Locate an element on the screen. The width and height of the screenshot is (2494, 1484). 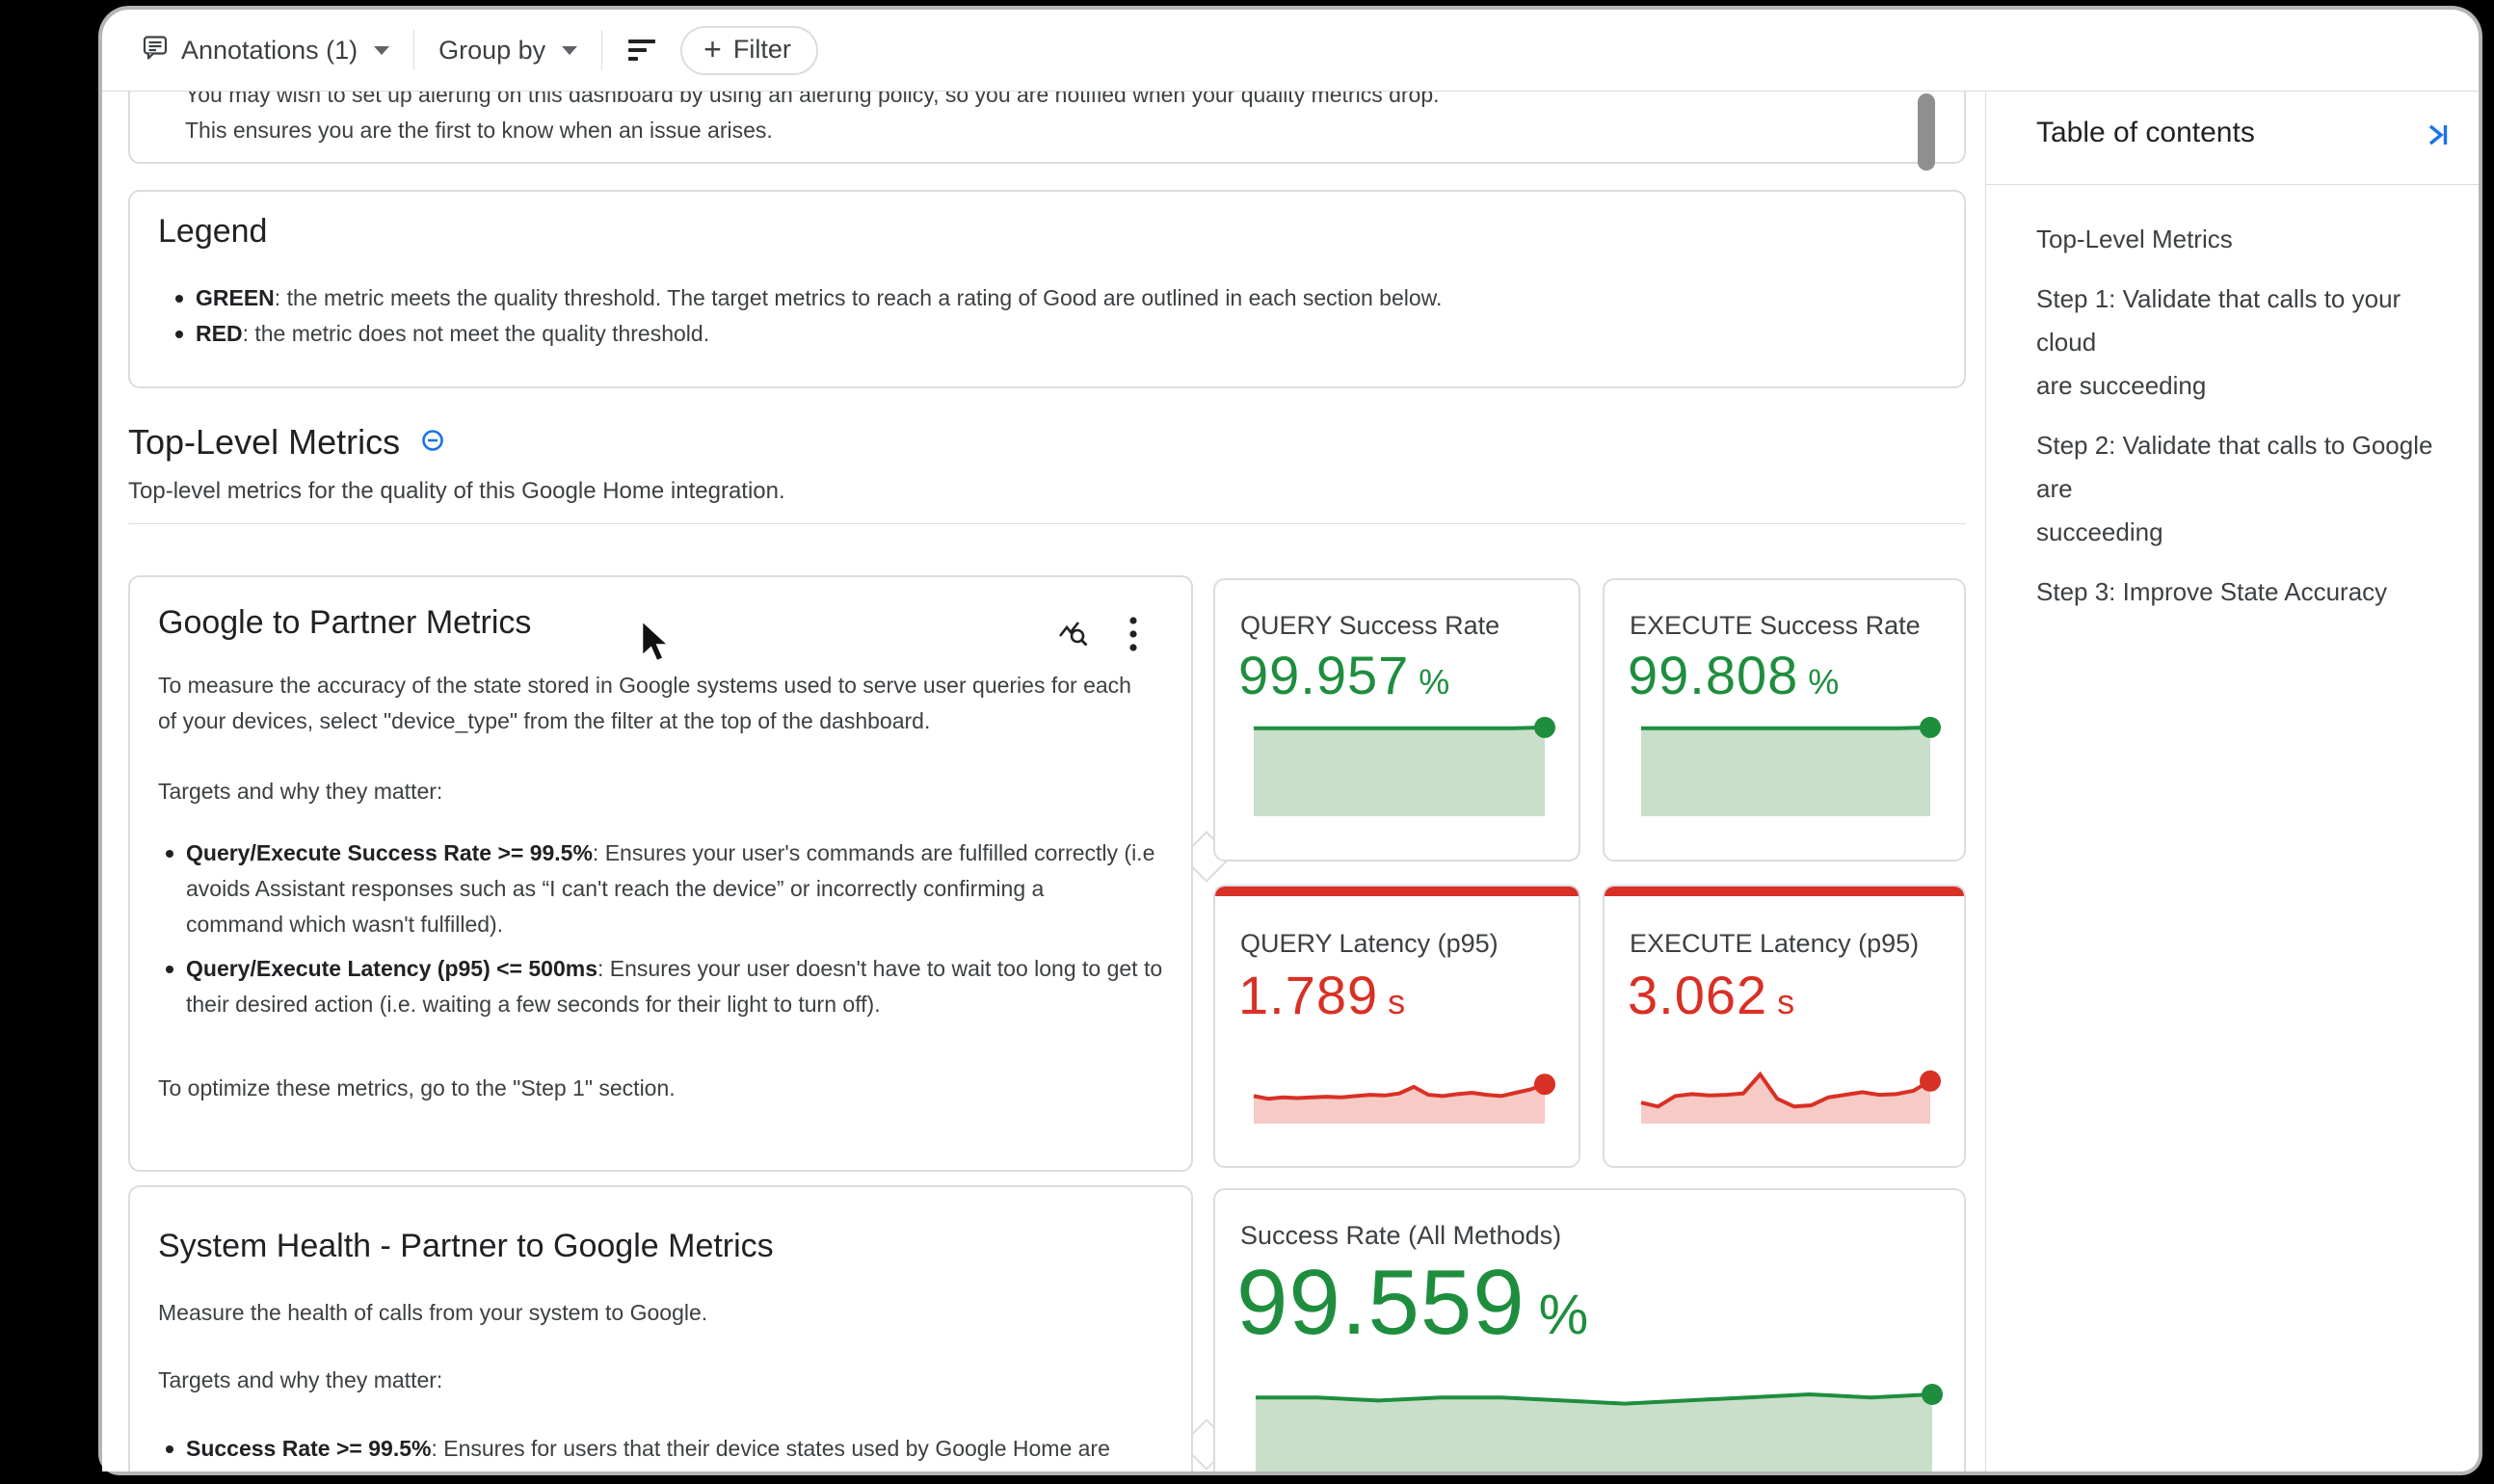
scorecard-title: QUERY Success Rate is located at coordinates (1370, 625).